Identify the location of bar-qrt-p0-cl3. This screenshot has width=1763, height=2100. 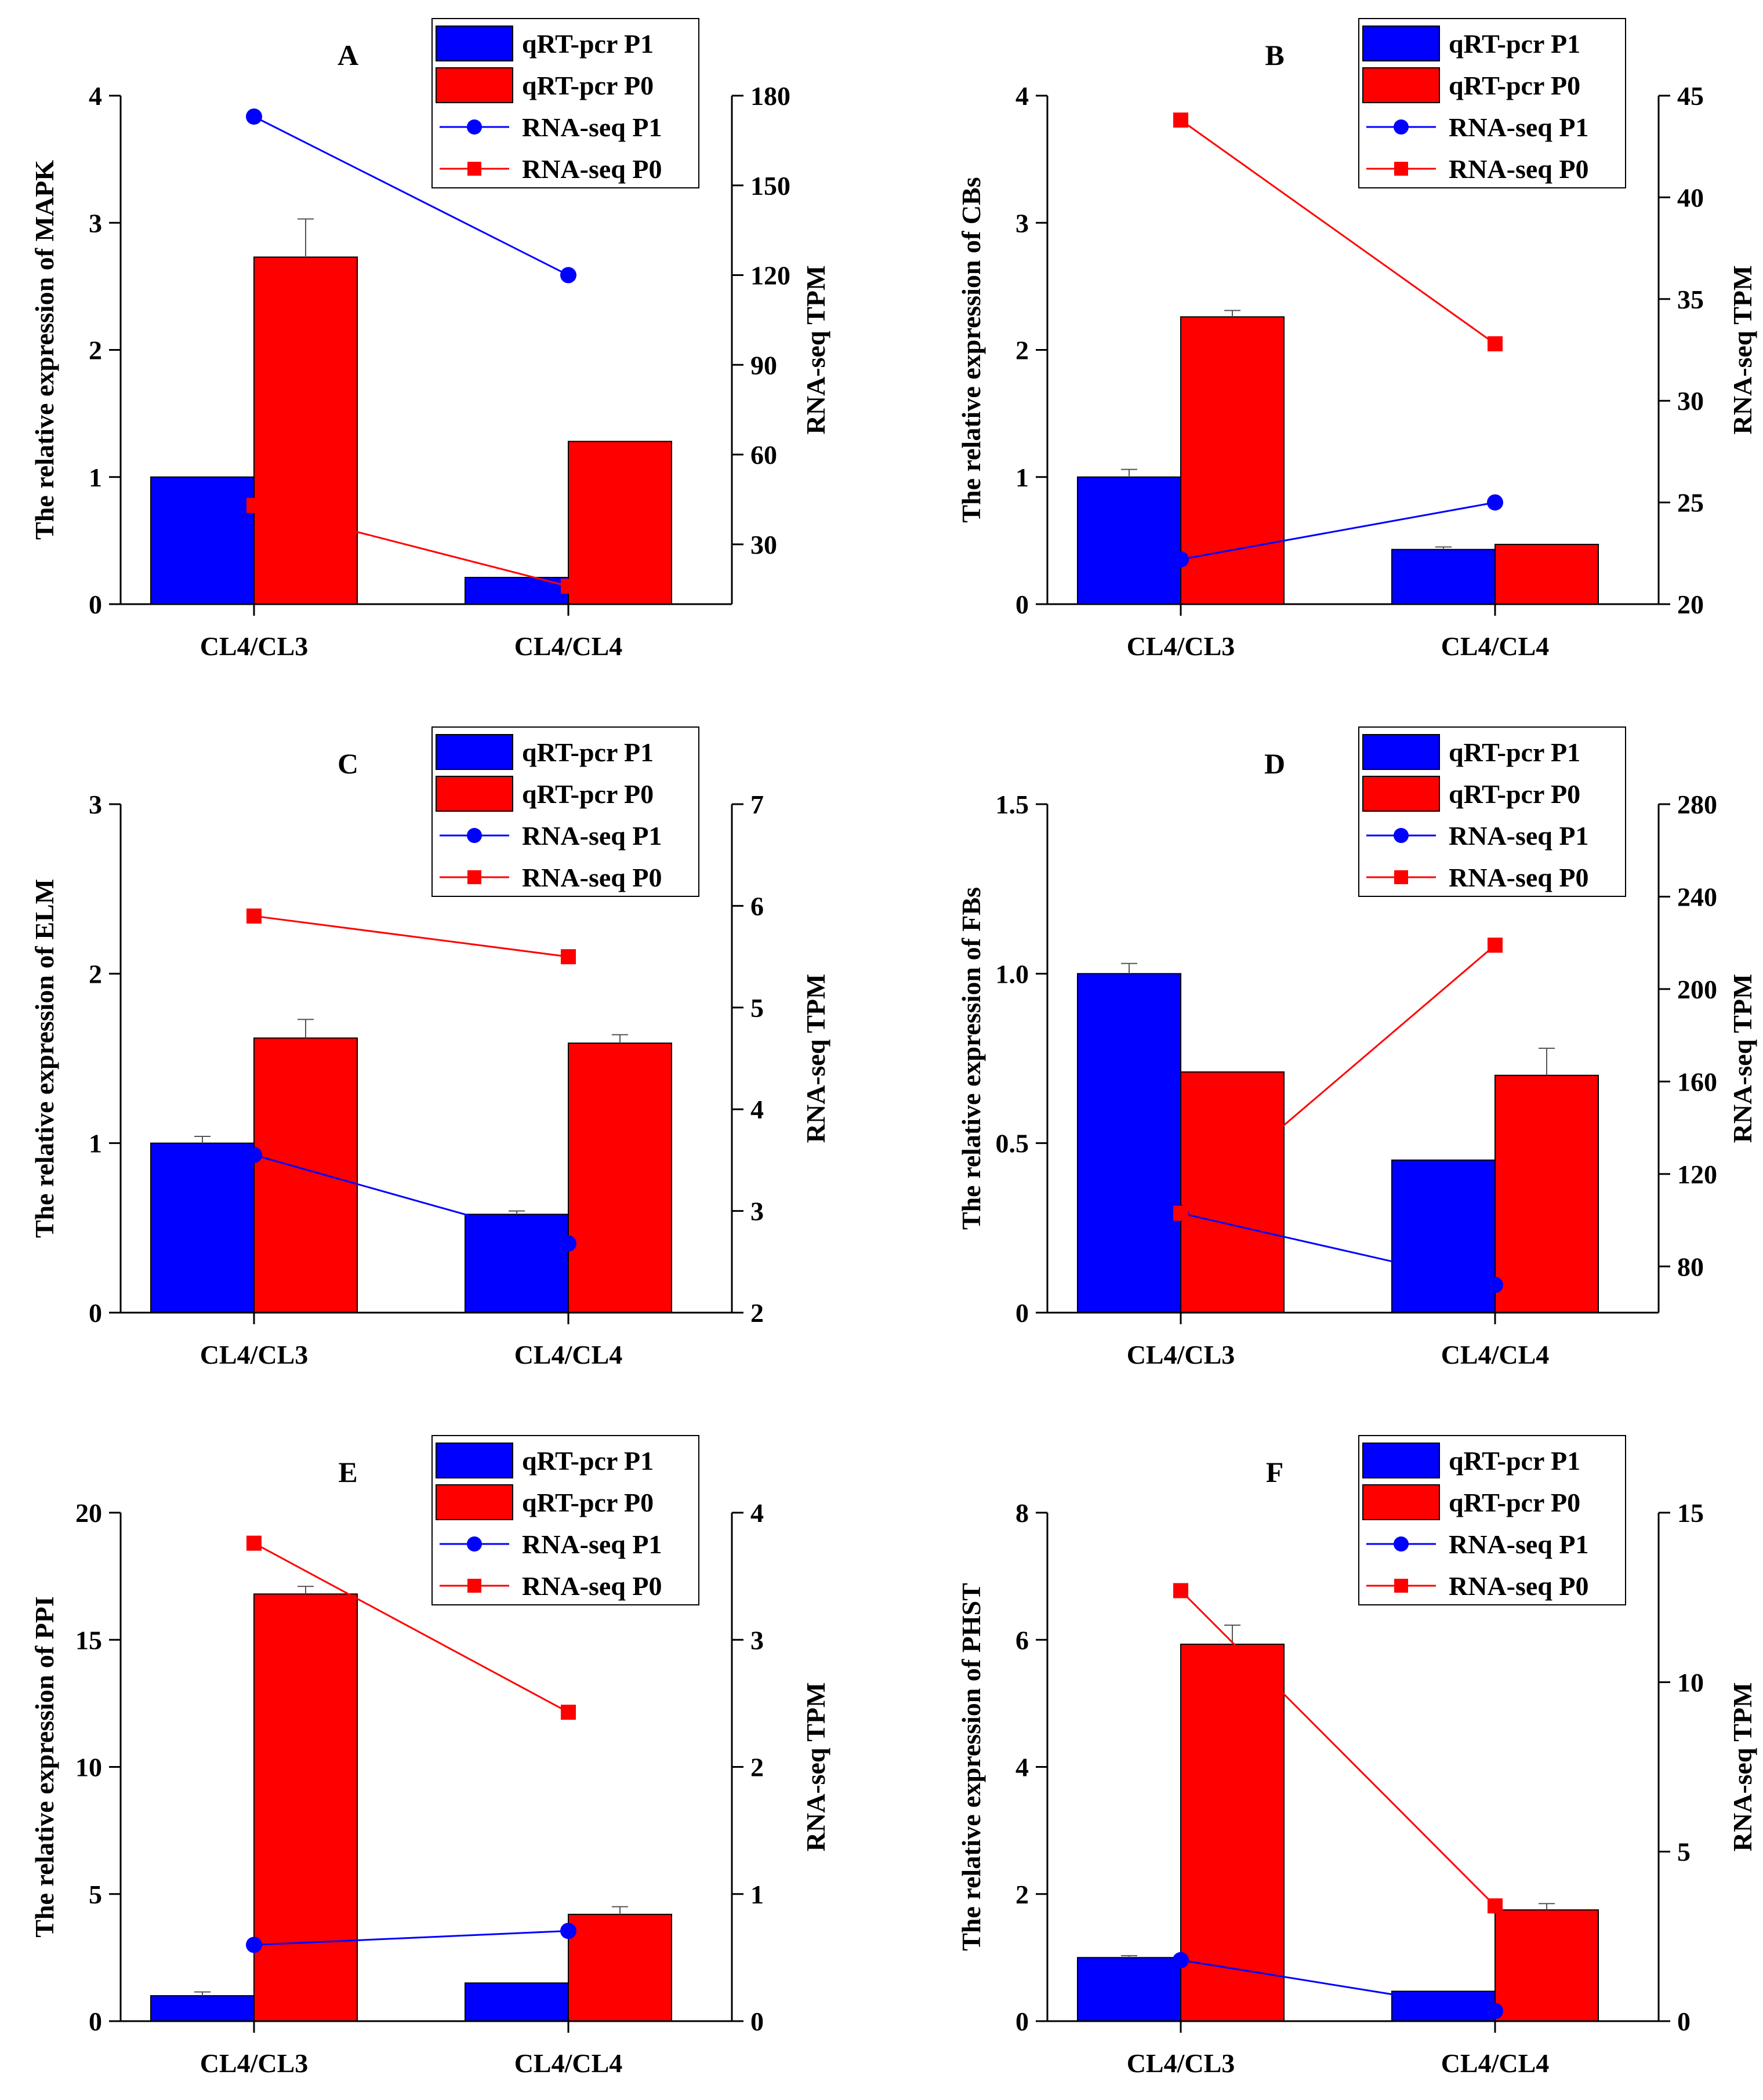
(305, 430).